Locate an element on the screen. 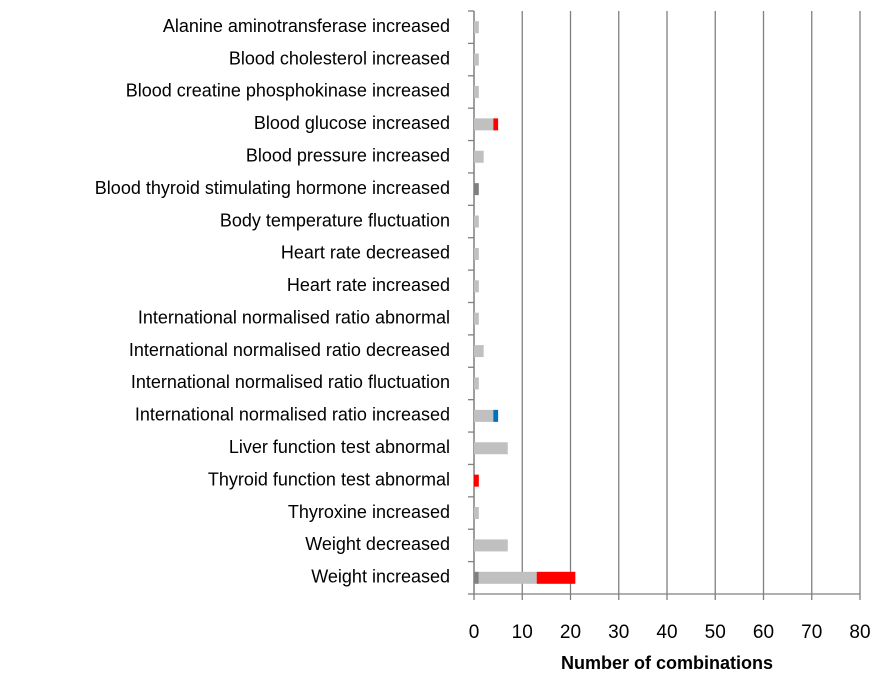  y-tick-label: Liver function test abnormal is located at coordinates (339, 447).